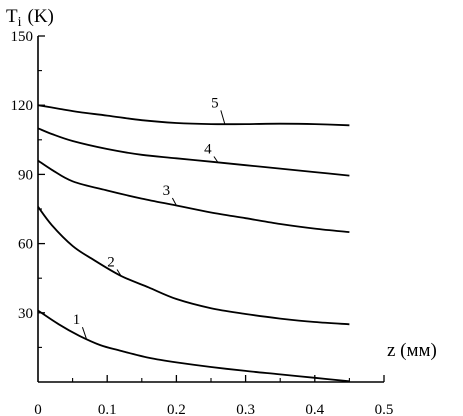  What do you see at coordinates (216, 159) in the screenshot?
I see `series-4-leader` at bounding box center [216, 159].